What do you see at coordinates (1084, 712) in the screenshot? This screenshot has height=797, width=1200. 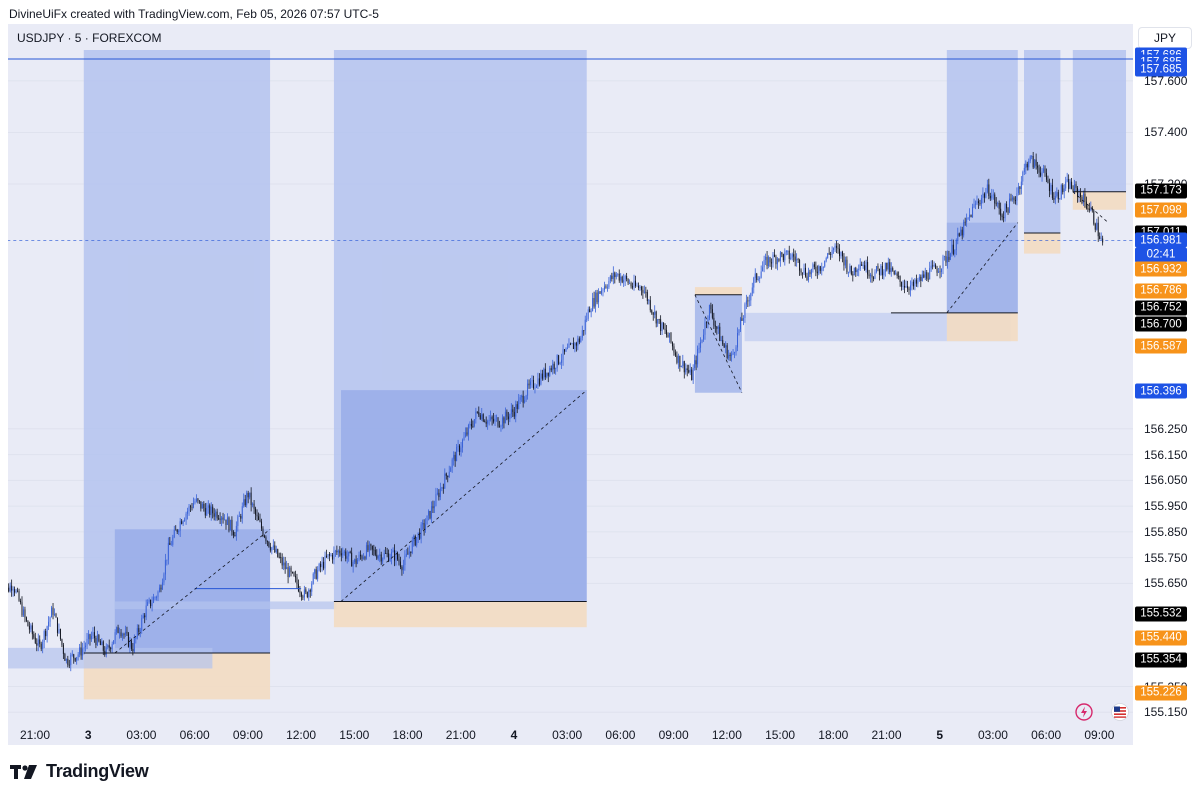 I see `lightning-icon` at bounding box center [1084, 712].